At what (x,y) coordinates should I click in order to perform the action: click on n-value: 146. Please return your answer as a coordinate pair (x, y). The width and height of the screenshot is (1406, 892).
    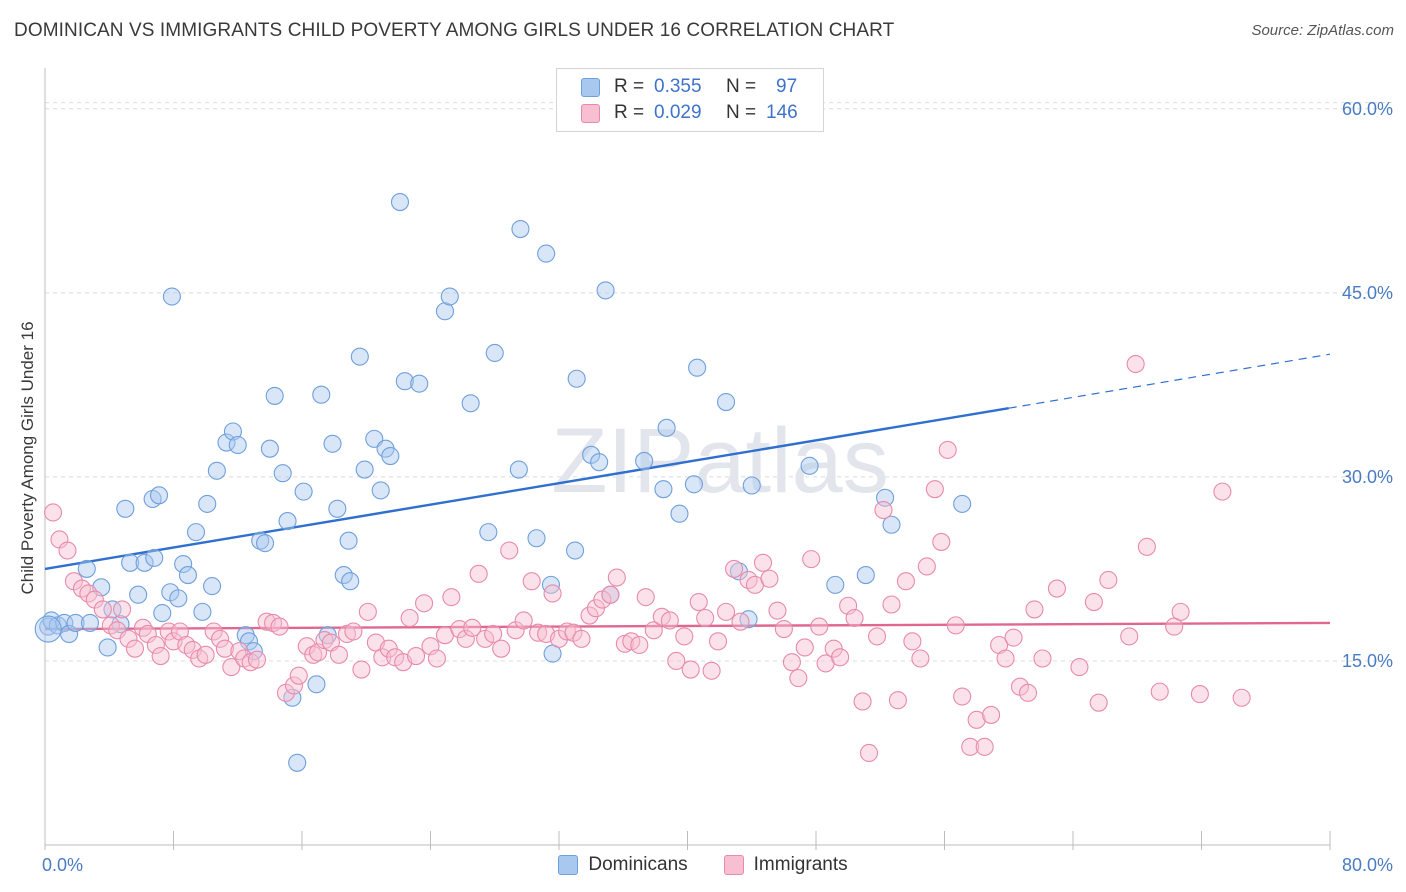
    Looking at the image, I should click on (782, 112).